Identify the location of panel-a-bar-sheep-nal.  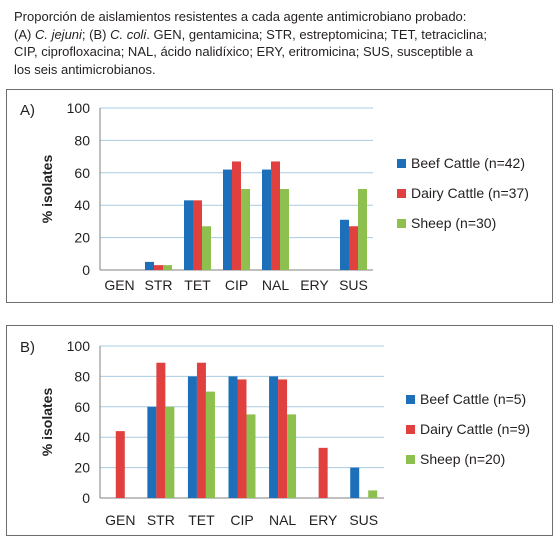
(284, 229).